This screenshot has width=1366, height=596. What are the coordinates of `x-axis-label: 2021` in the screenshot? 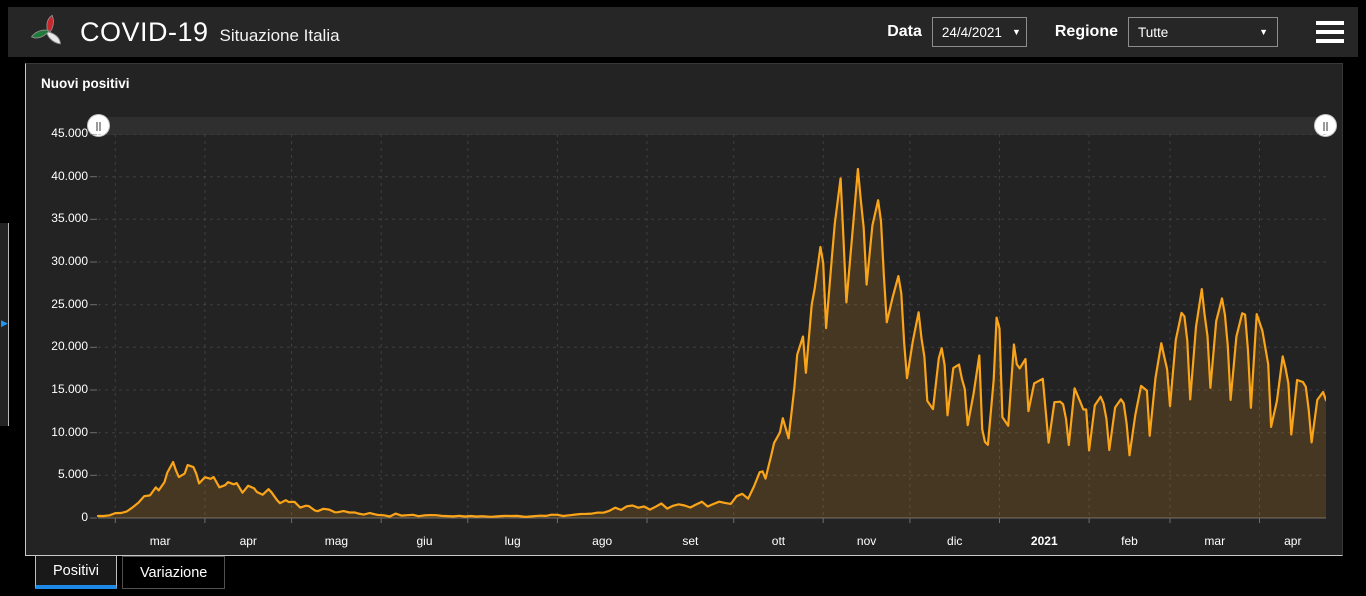 It's located at (1044, 541).